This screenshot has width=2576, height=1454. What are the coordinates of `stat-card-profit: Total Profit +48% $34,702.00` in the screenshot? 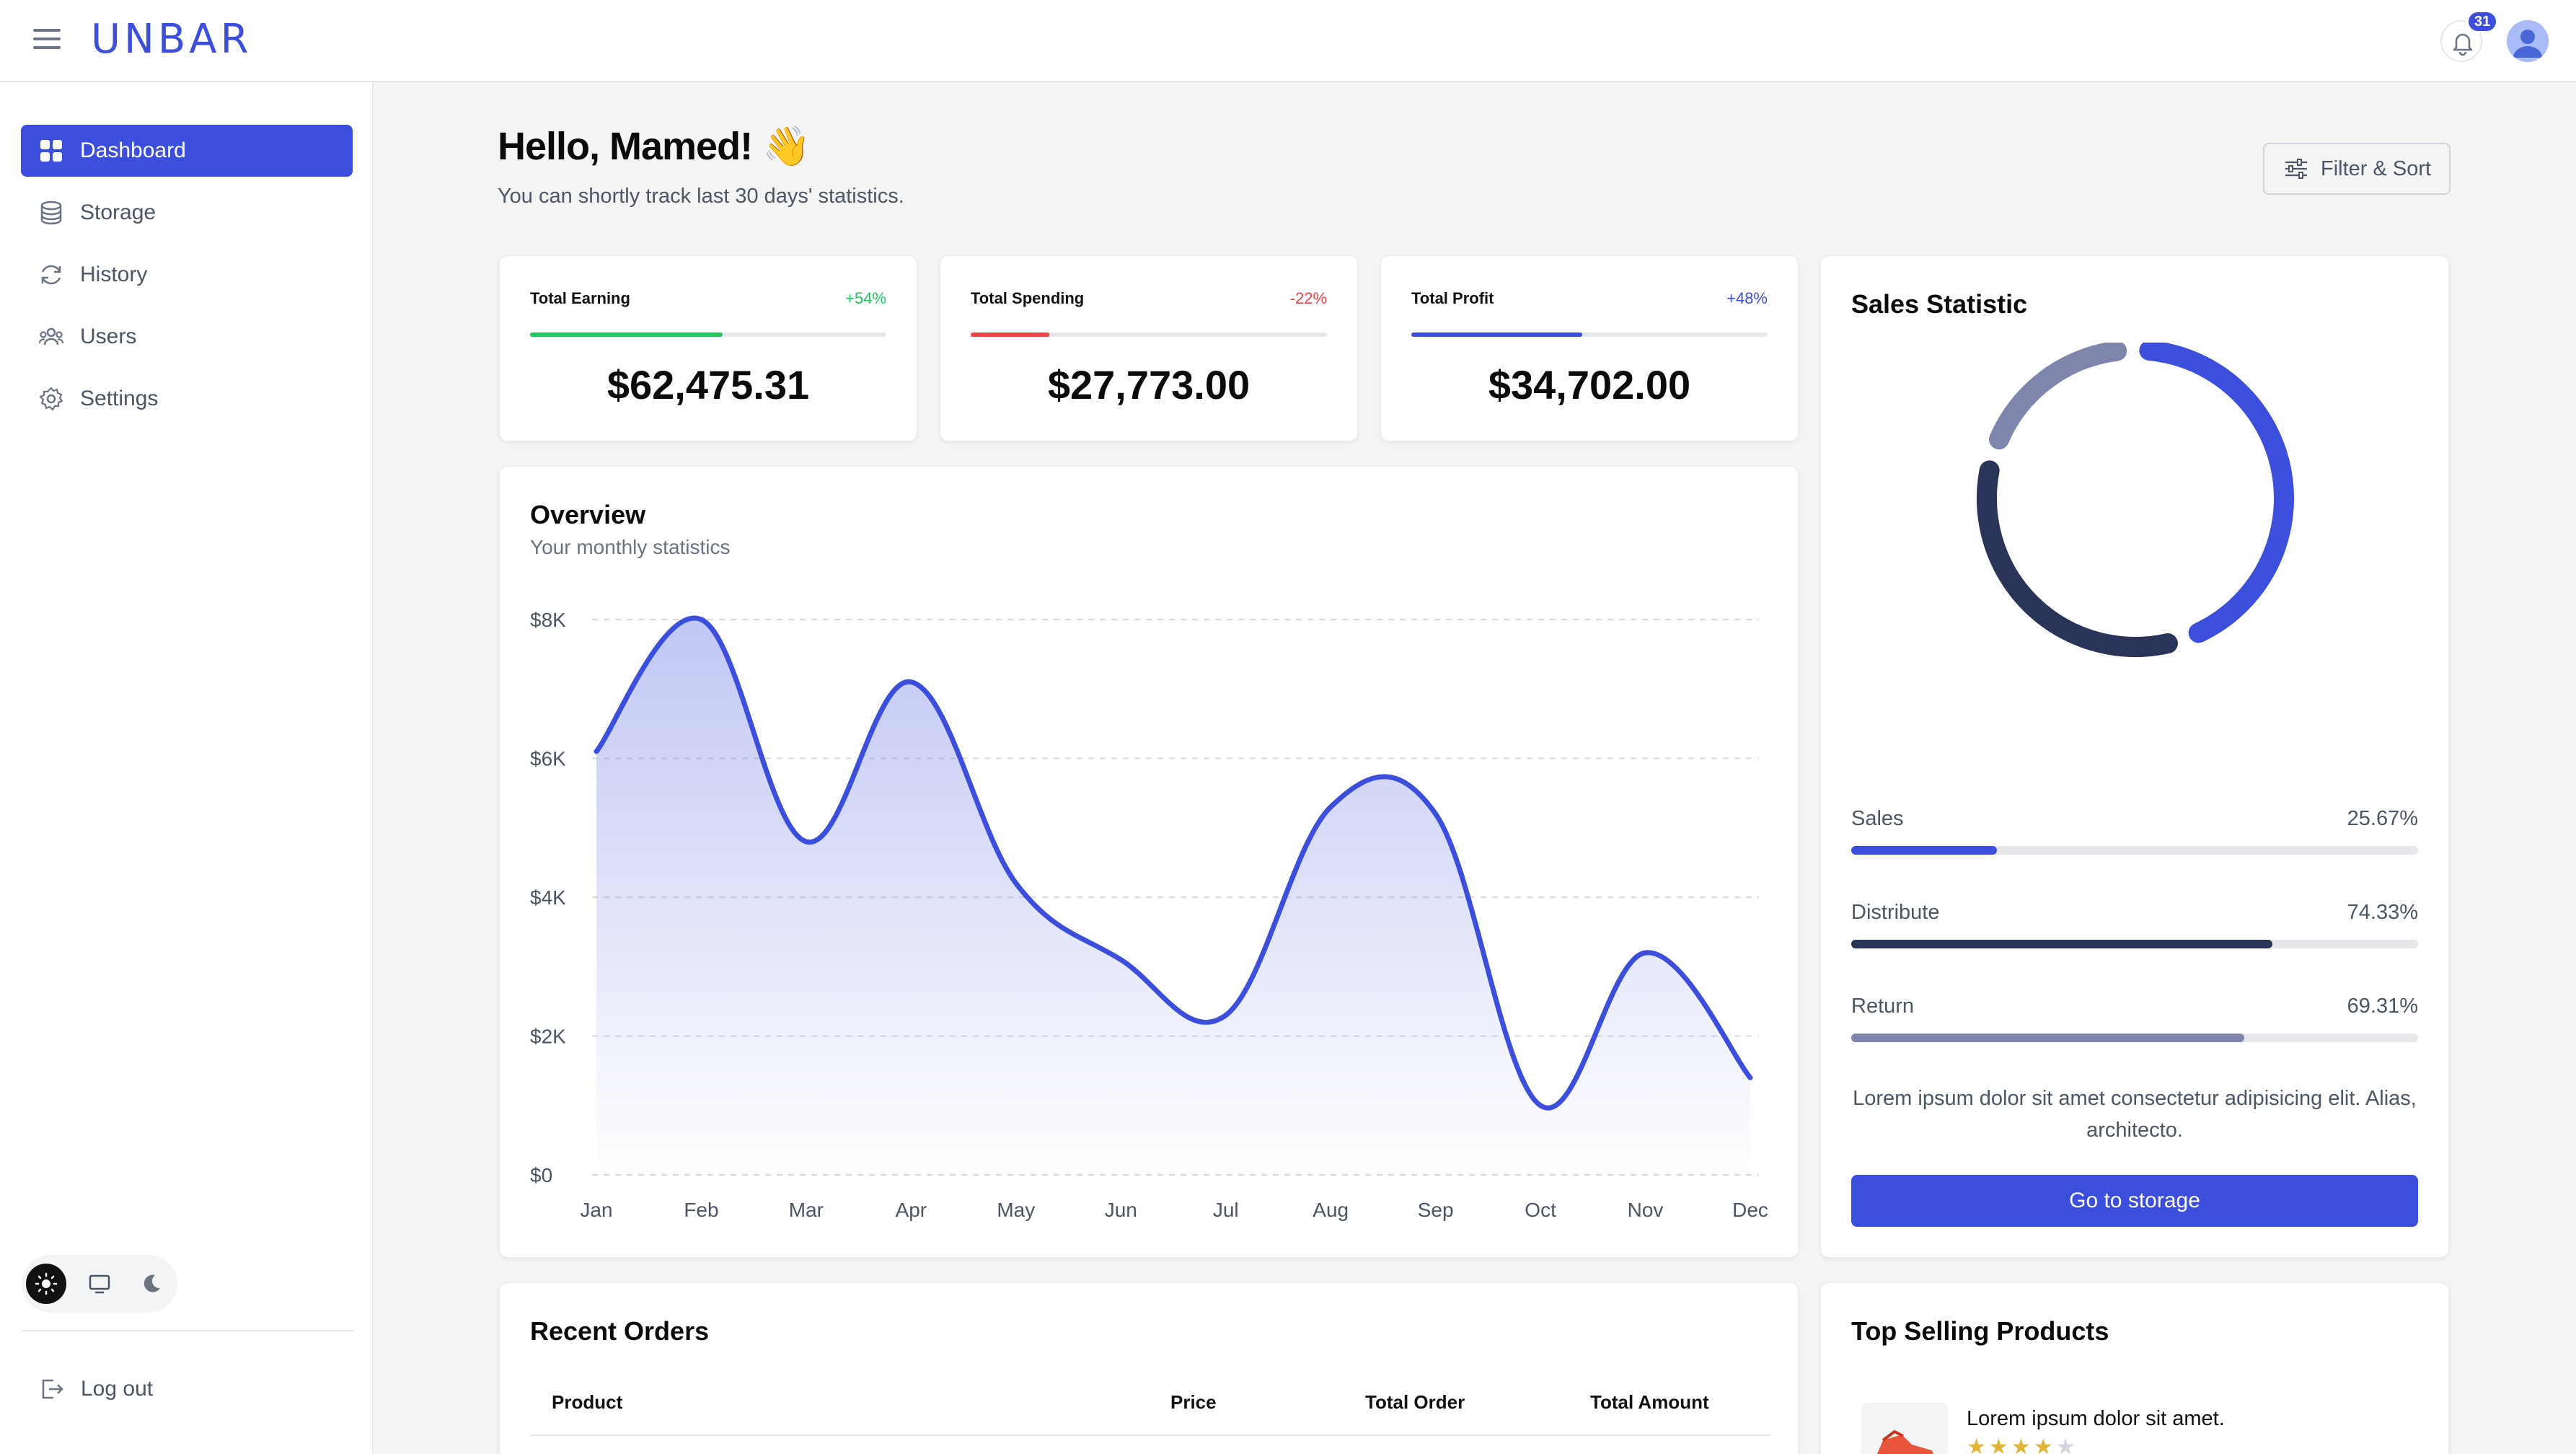 It's located at (1589, 348).